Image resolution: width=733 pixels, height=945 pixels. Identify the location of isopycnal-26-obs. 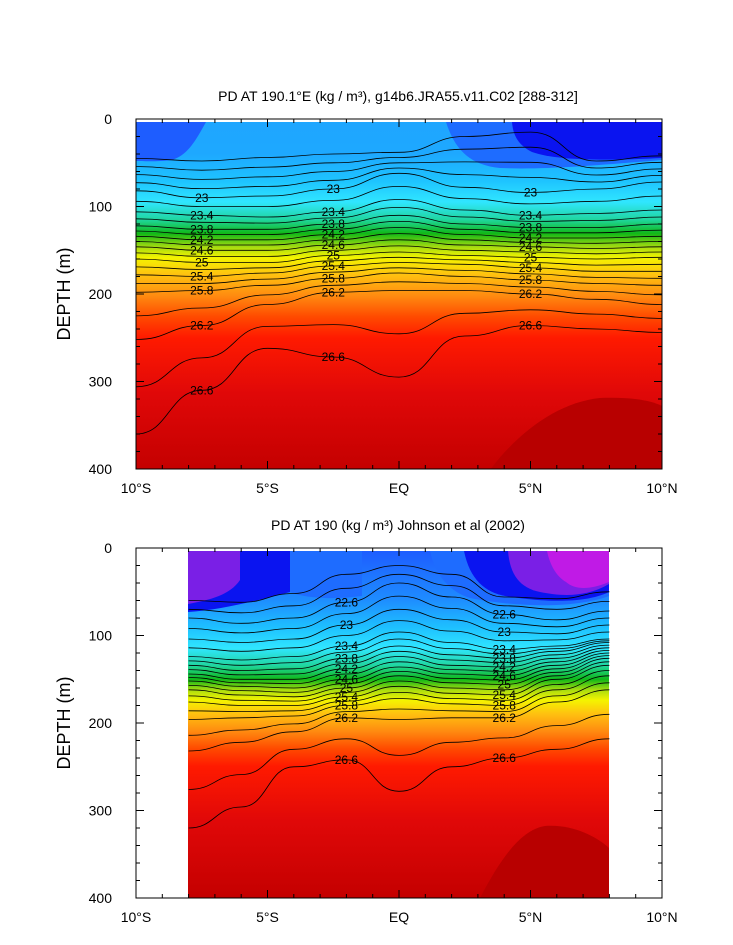
(399, 709).